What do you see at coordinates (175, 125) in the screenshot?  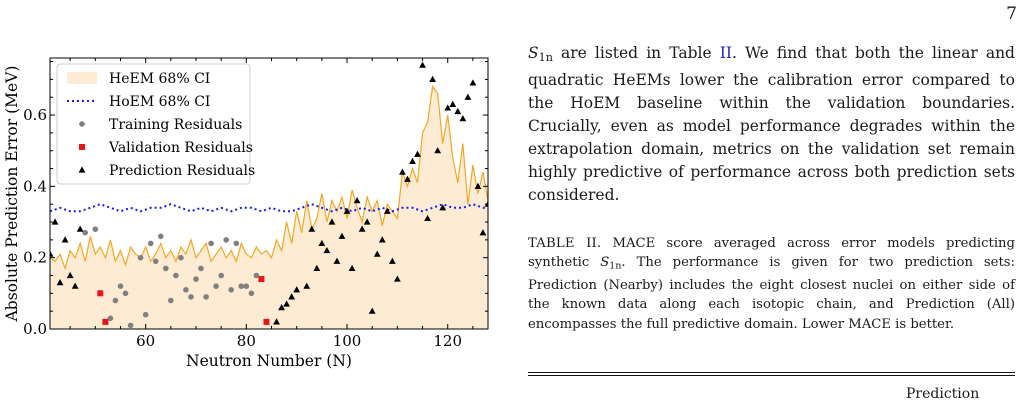 I see `legend-label: Training Residuals` at bounding box center [175, 125].